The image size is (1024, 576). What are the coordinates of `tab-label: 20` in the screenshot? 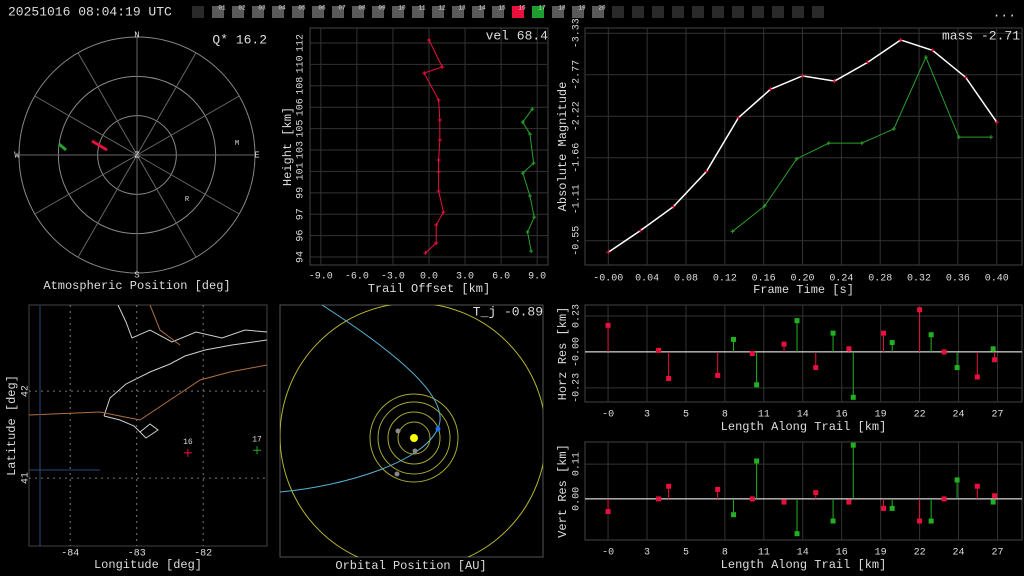 It's located at (602, 8).